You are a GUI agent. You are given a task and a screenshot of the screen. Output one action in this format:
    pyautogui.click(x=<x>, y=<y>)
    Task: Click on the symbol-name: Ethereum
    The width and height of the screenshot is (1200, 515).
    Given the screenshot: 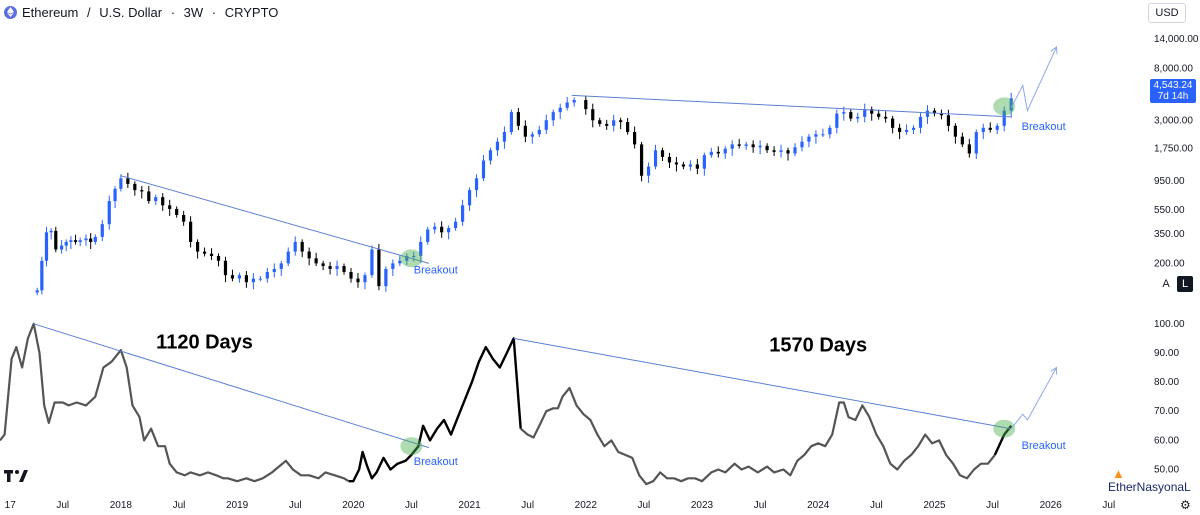 What is the action you would take?
    pyautogui.click(x=50, y=12)
    